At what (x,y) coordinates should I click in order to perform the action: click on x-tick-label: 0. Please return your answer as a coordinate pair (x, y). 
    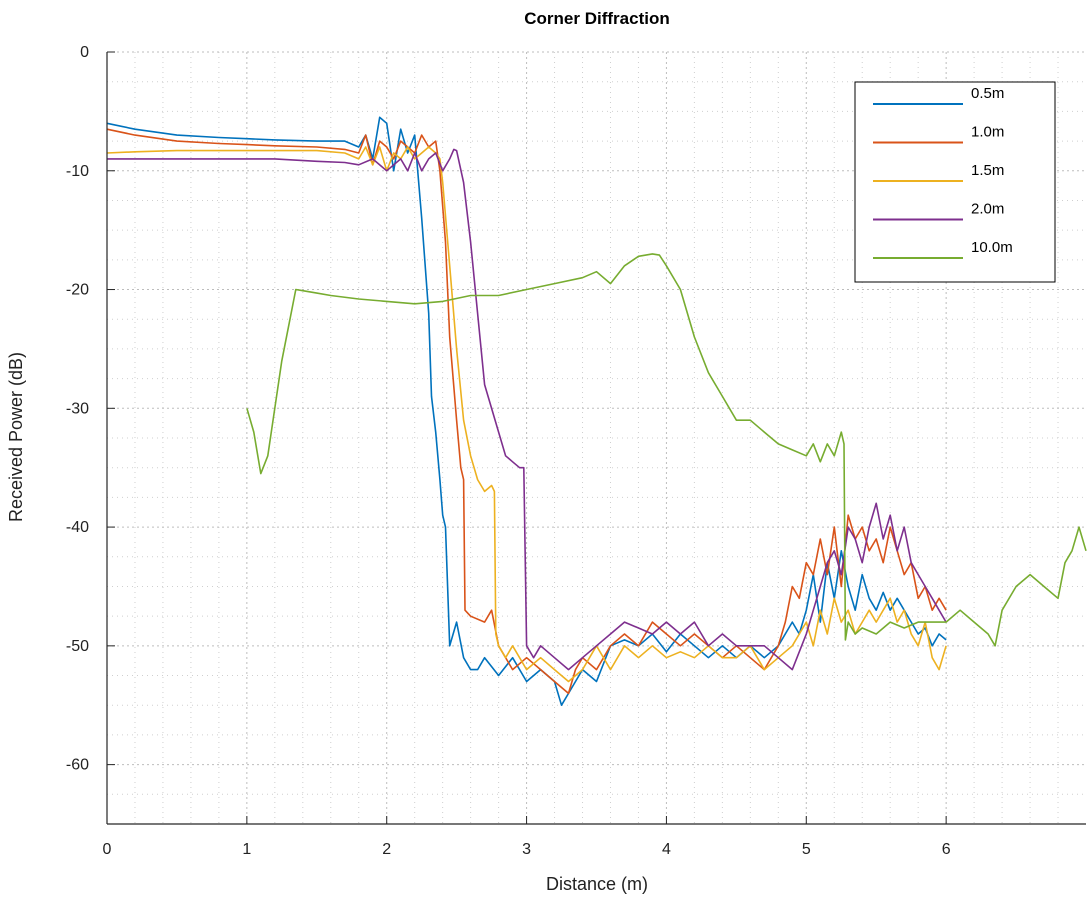
    Looking at the image, I should click on (107, 849).